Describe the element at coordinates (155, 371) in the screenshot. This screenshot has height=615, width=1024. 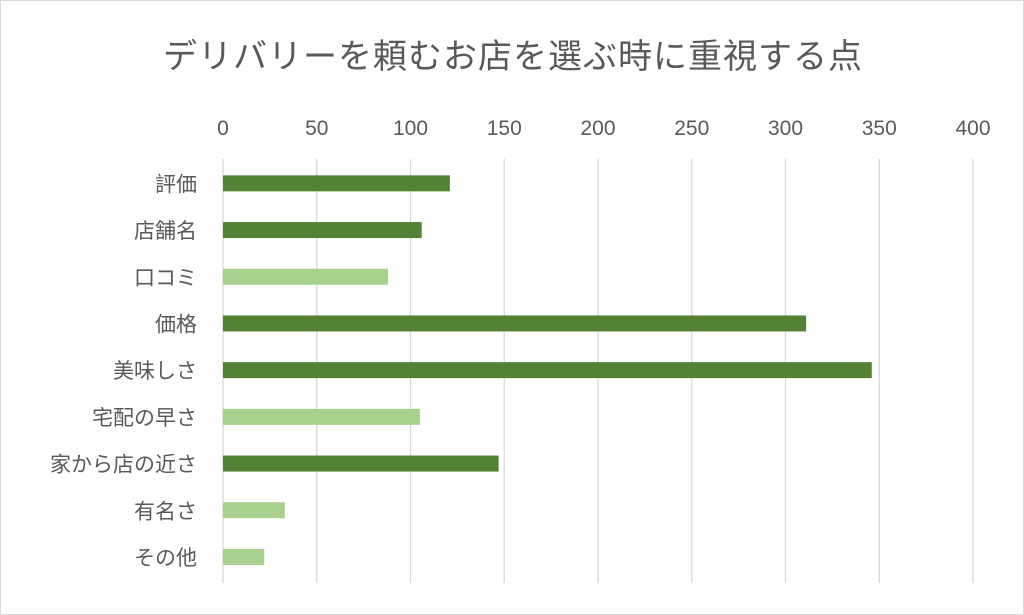
I see `category-label: 美味しさ` at that location.